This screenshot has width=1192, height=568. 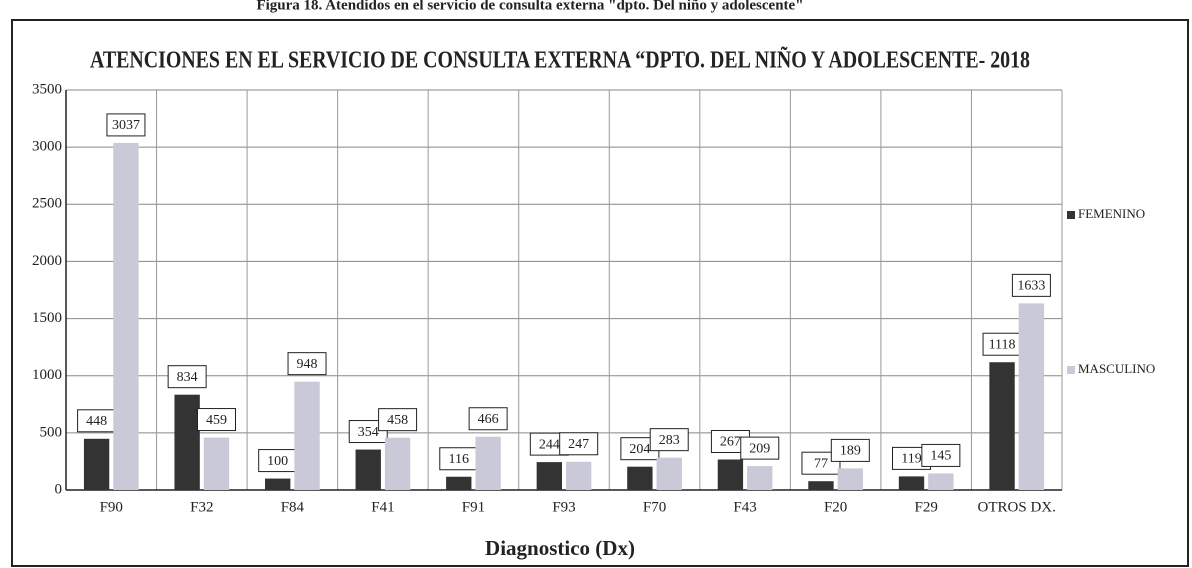 What do you see at coordinates (459, 459) in the screenshot?
I see `value-label: 116` at bounding box center [459, 459].